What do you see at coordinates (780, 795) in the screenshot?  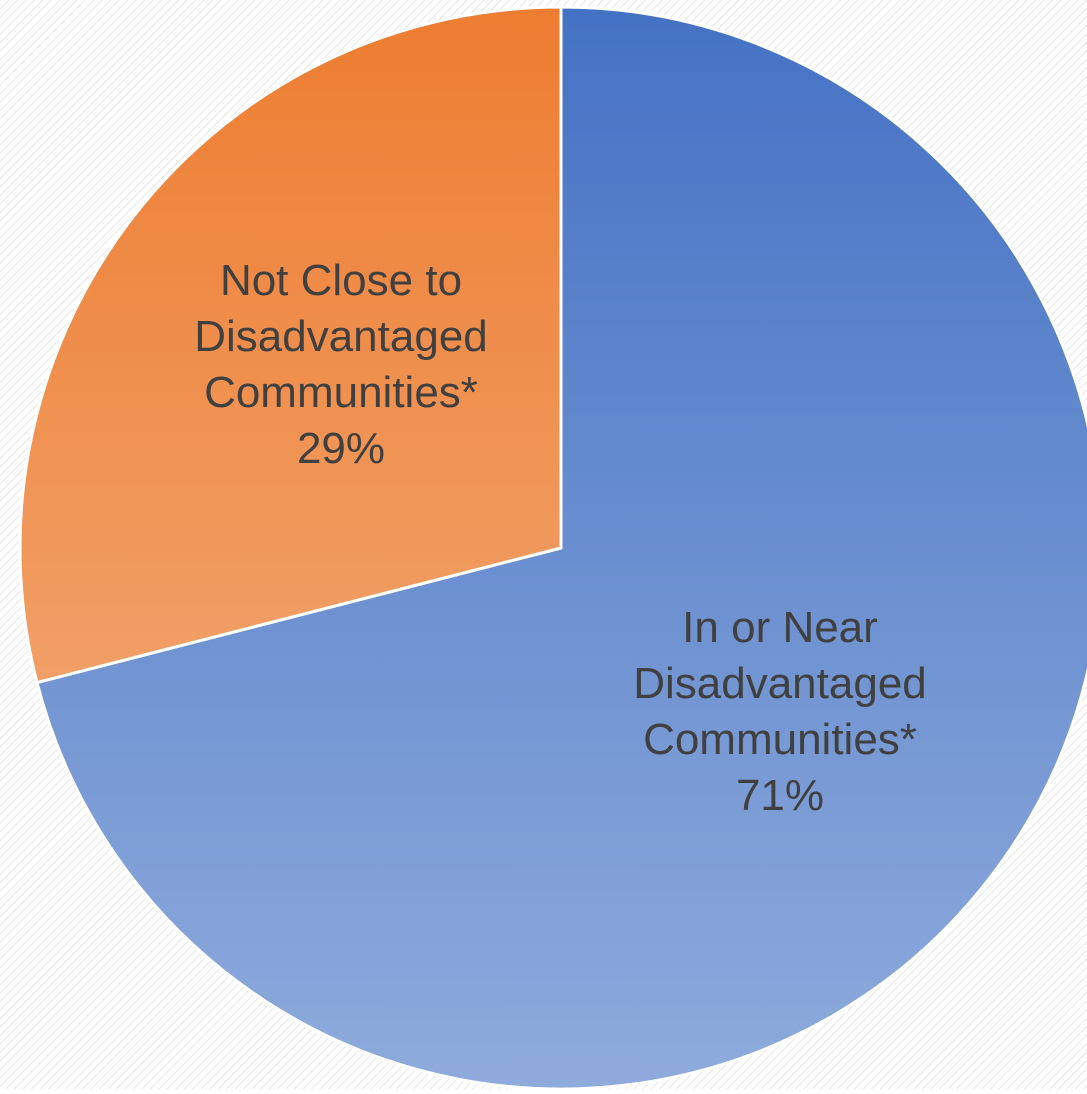 I see `slice-percent-label: 71%` at bounding box center [780, 795].